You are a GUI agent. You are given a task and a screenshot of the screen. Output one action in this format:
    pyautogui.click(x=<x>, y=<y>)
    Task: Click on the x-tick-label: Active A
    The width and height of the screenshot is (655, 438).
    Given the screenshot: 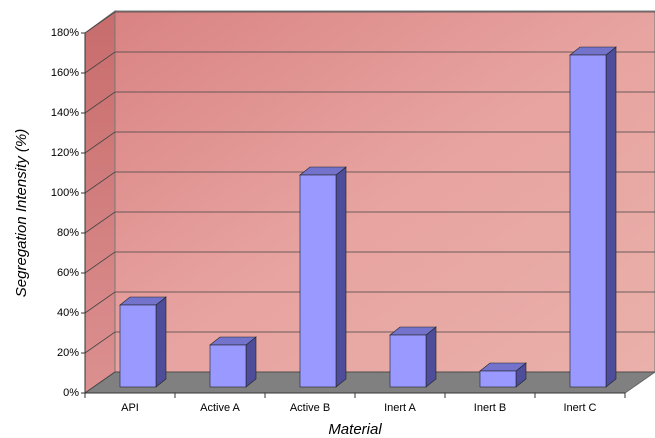 What is the action you would take?
    pyautogui.click(x=220, y=408)
    